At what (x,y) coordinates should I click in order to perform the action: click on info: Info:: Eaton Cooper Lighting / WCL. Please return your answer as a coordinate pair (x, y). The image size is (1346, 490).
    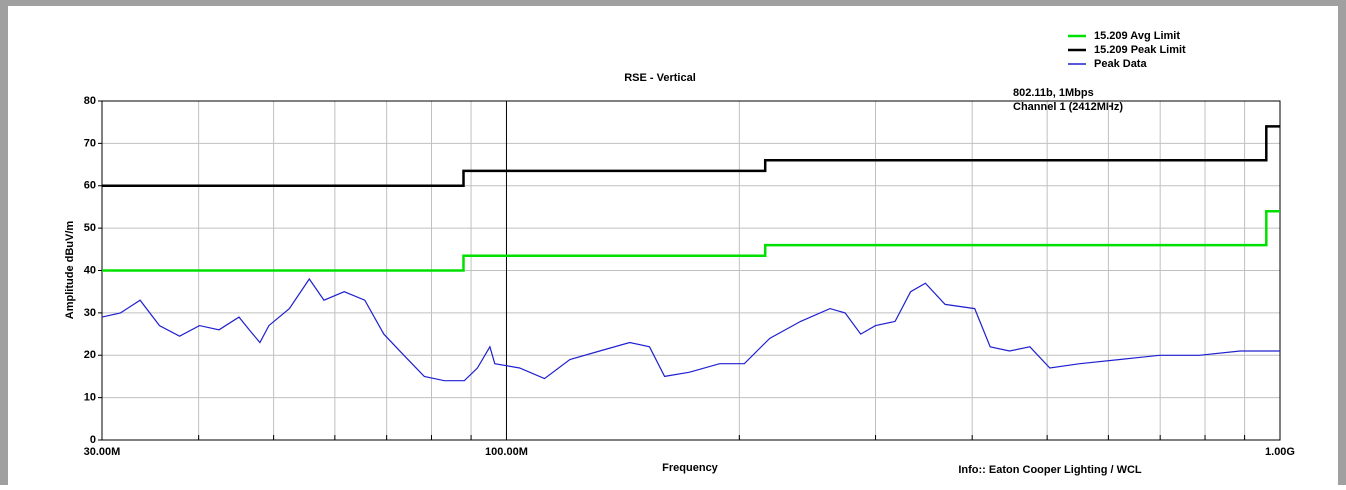
    Looking at the image, I should click on (1050, 470).